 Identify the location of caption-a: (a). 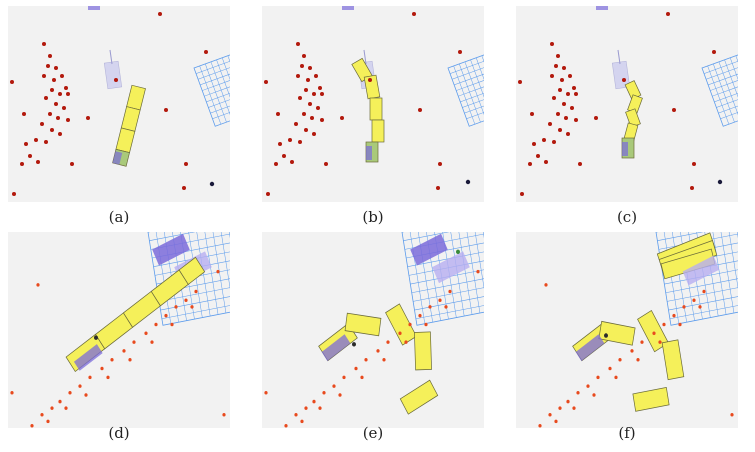
(119, 217).